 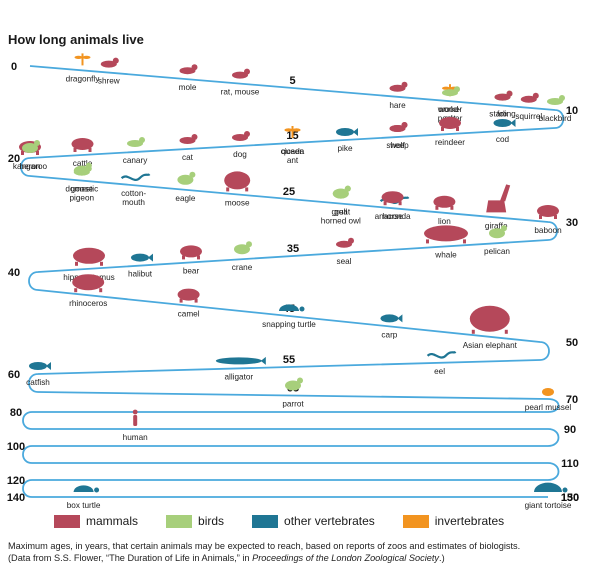 What do you see at coordinates (14, 375) in the screenshot?
I see `scale-label-60: 60` at bounding box center [14, 375].